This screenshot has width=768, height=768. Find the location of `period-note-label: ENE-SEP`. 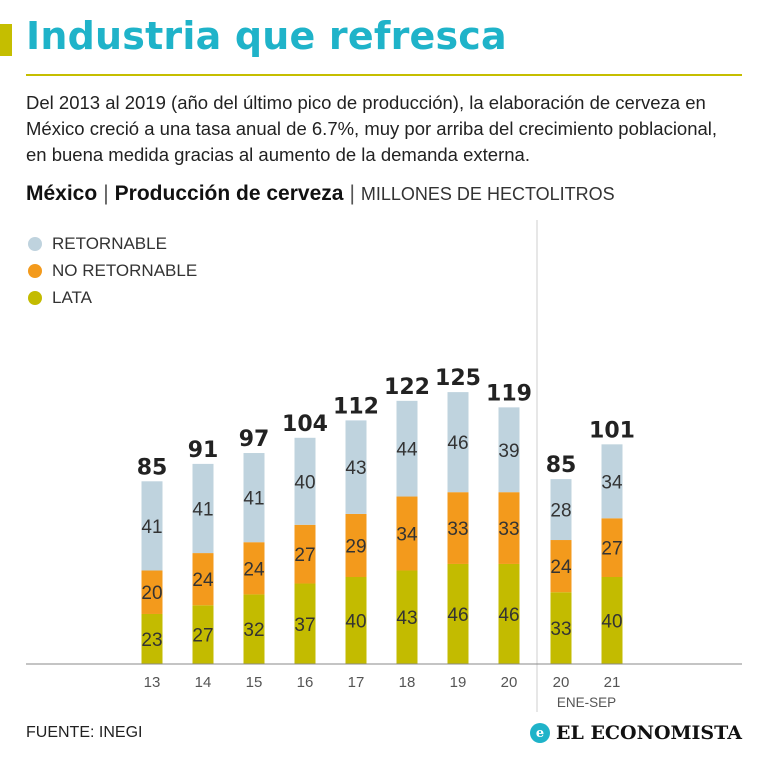

period-note-label: ENE-SEP is located at coordinates (586, 702).